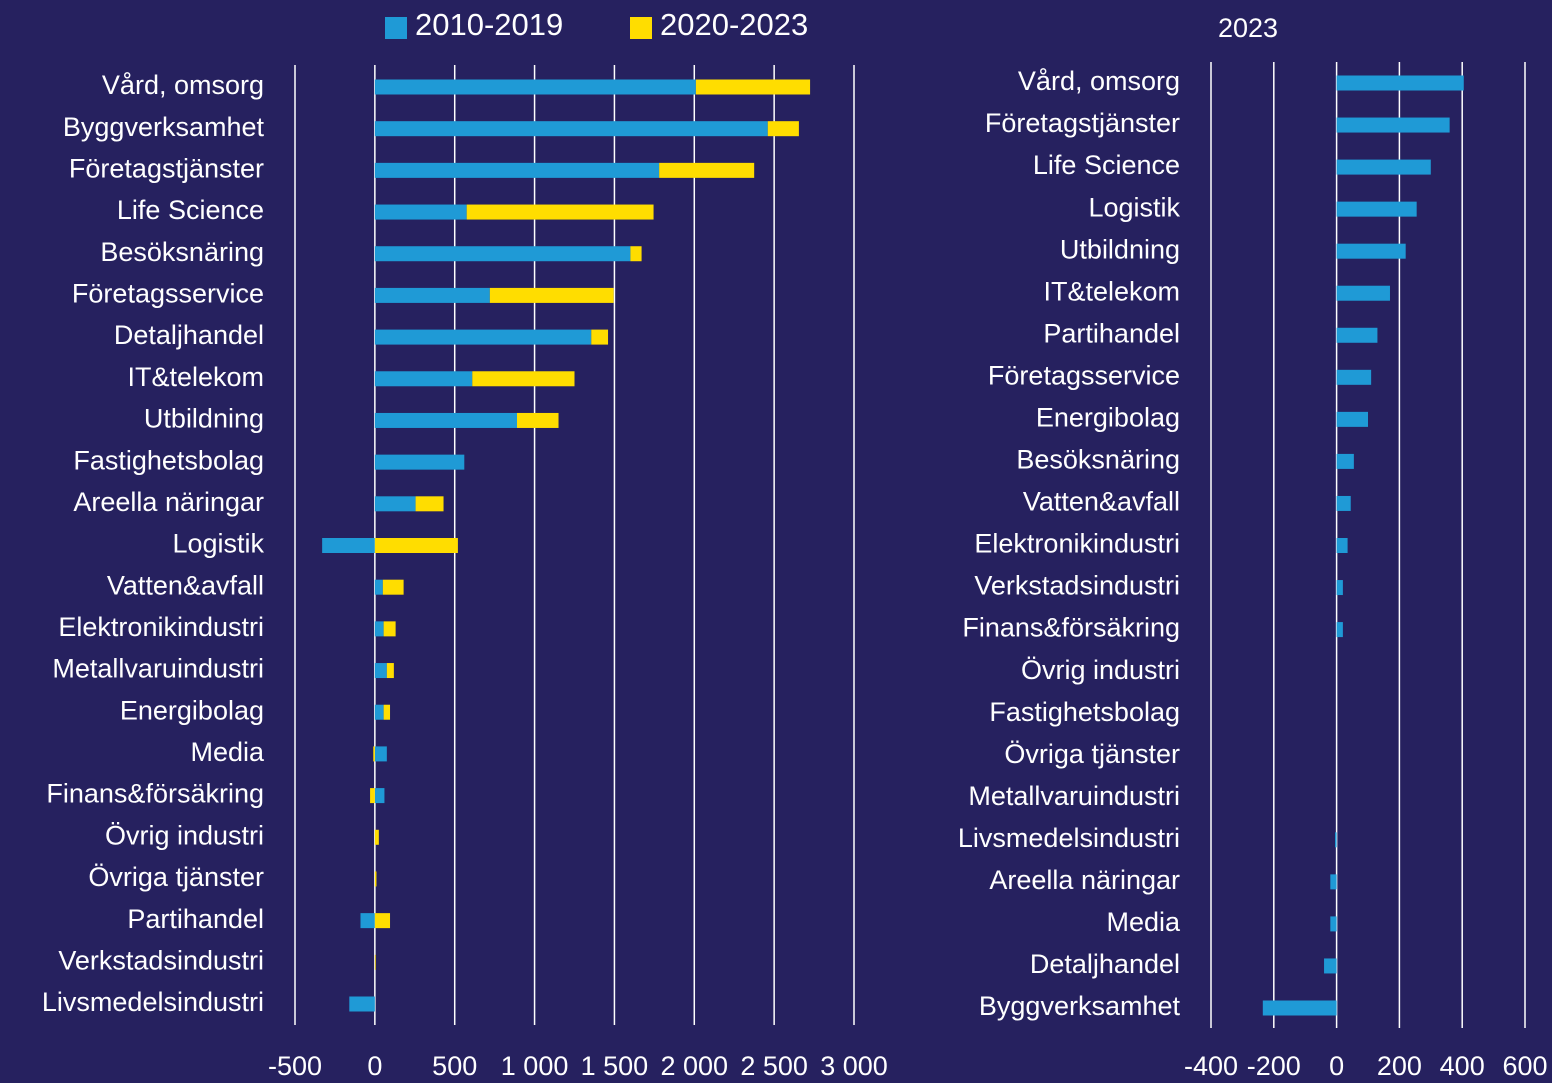 The height and width of the screenshot is (1083, 1552). What do you see at coordinates (1098, 460) in the screenshot?
I see `y-tick-label: Besöksnäring` at bounding box center [1098, 460].